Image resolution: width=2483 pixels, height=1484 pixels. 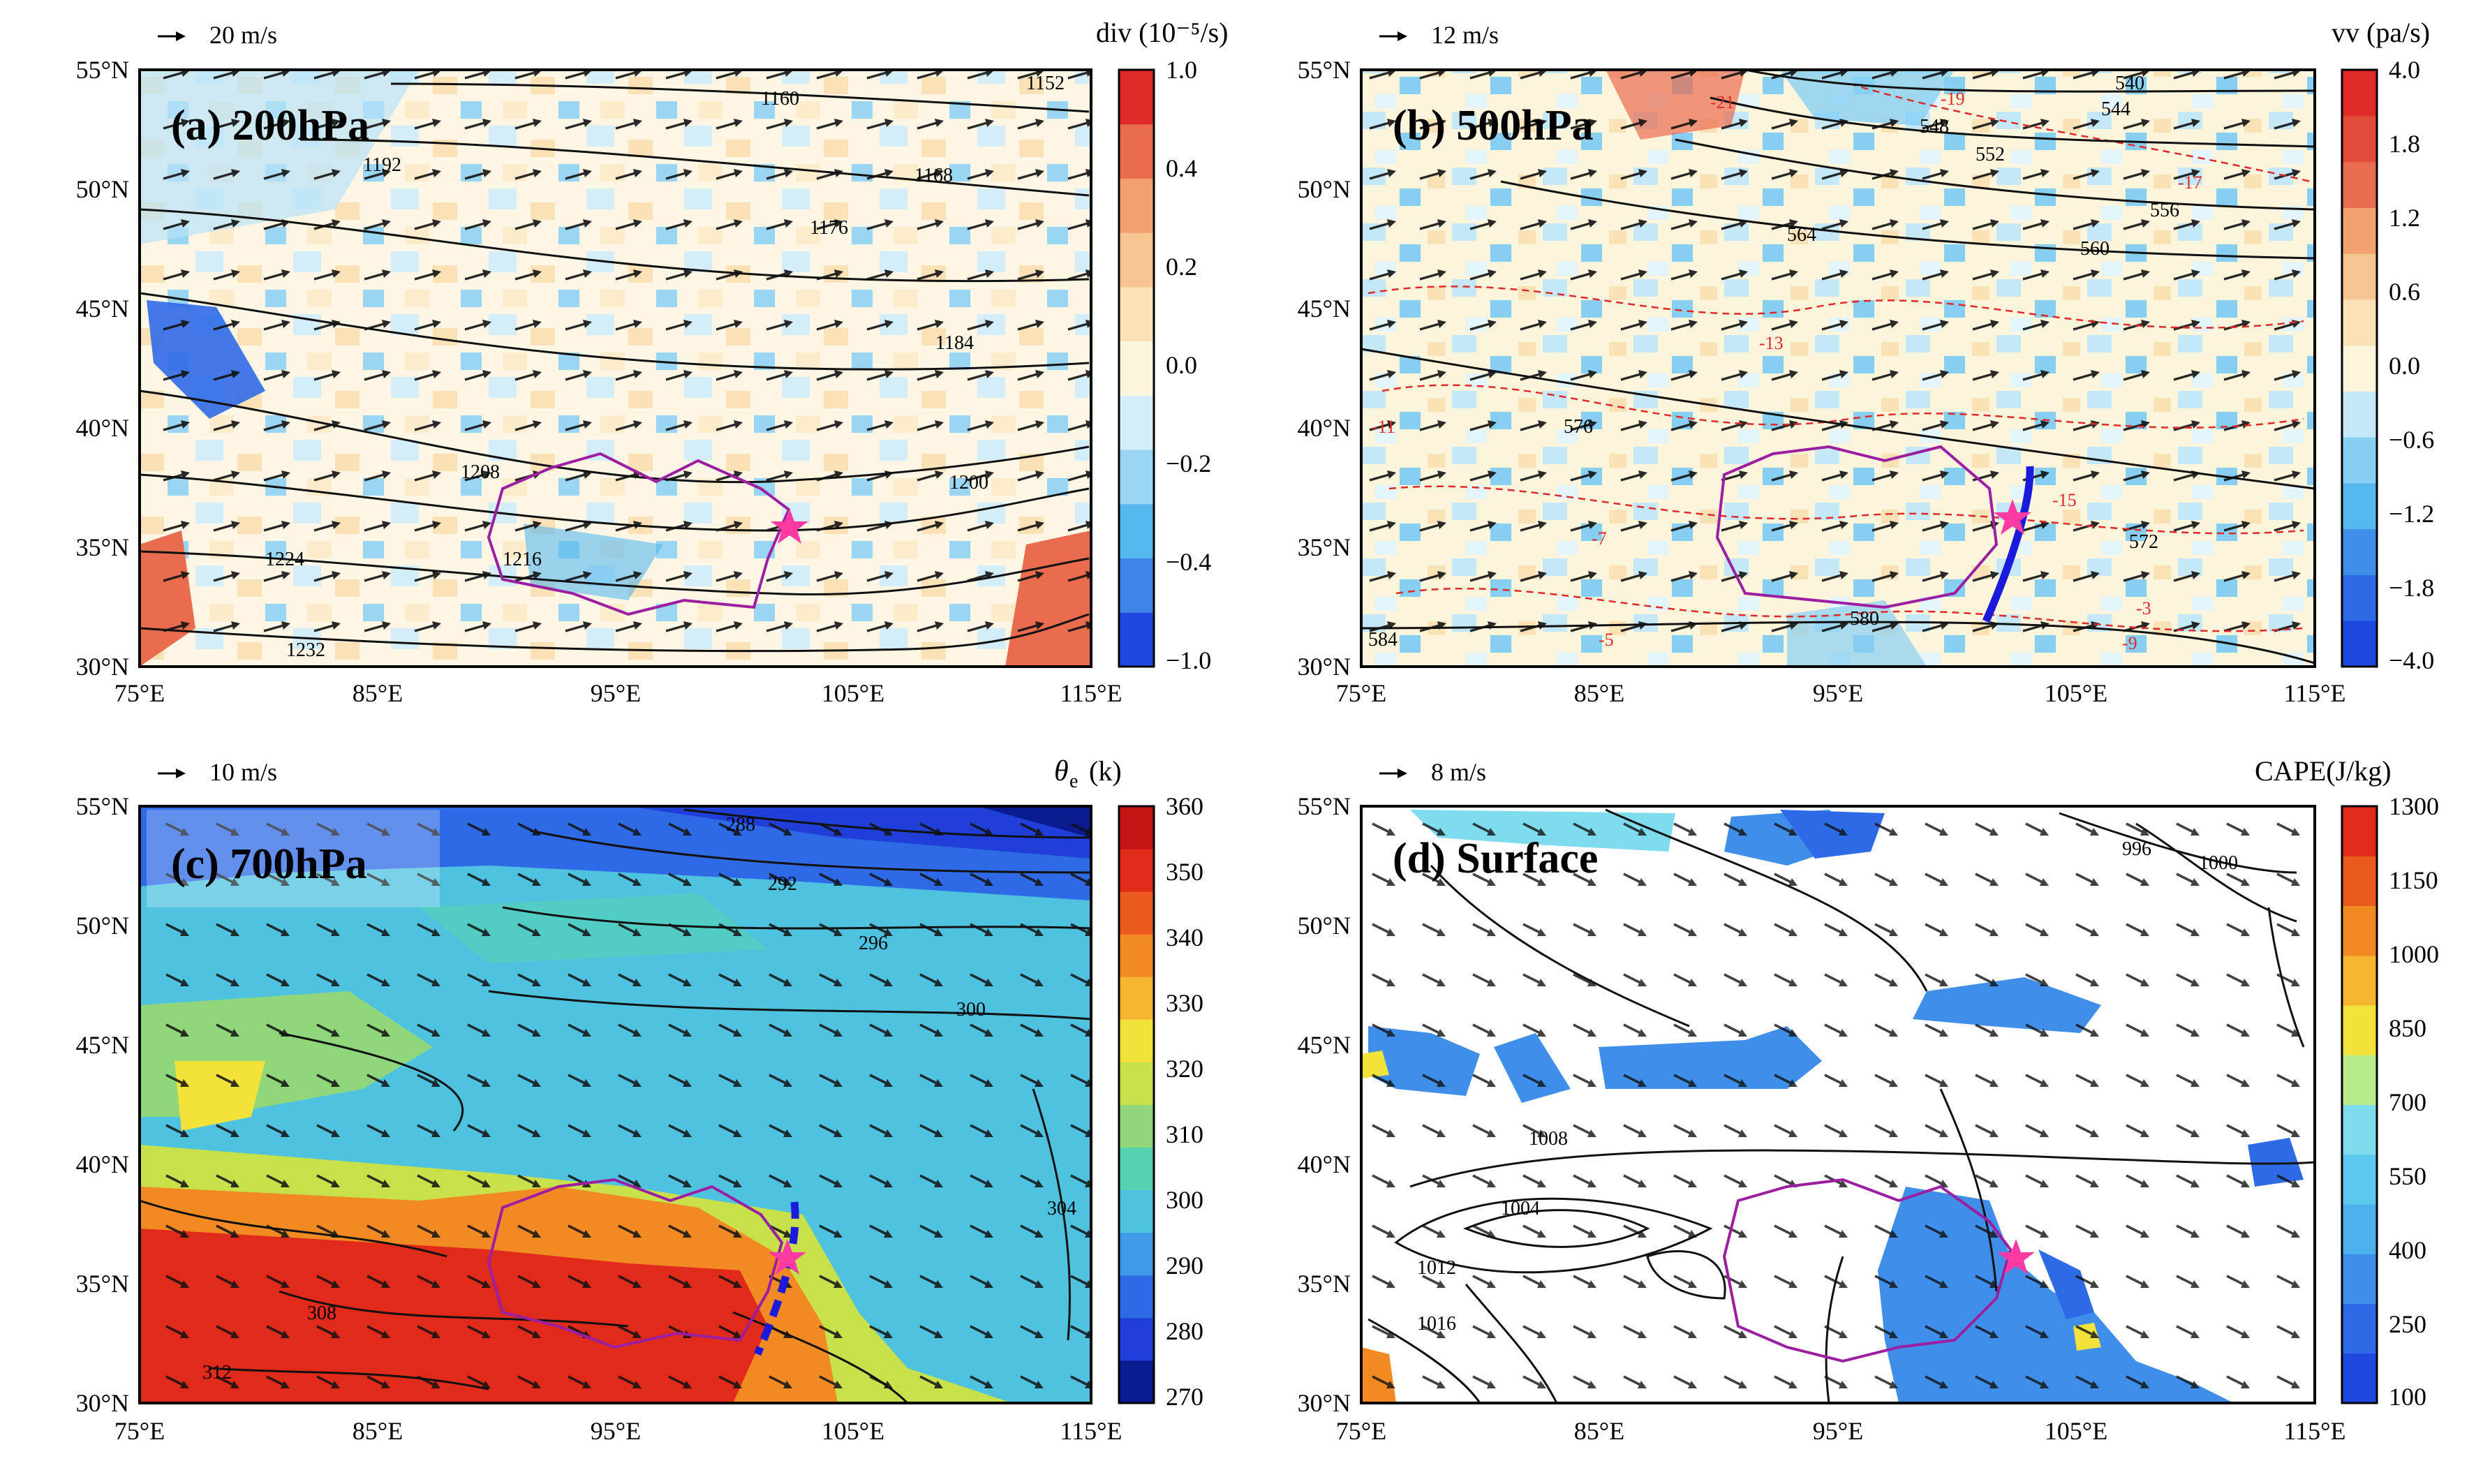 I want to click on svg-text: 12 m/s, so click(x=1465, y=35).